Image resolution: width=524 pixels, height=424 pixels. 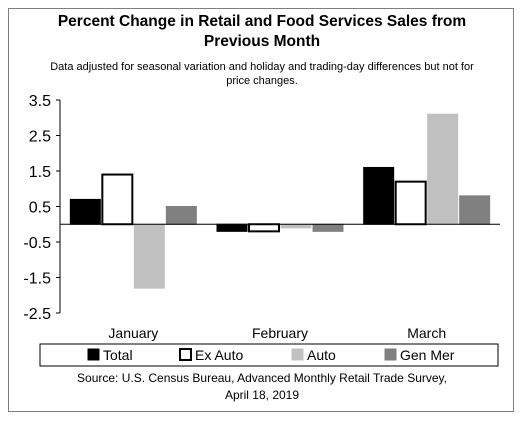 I want to click on legend-label-ex-auto: Ex Auto, so click(x=219, y=355).